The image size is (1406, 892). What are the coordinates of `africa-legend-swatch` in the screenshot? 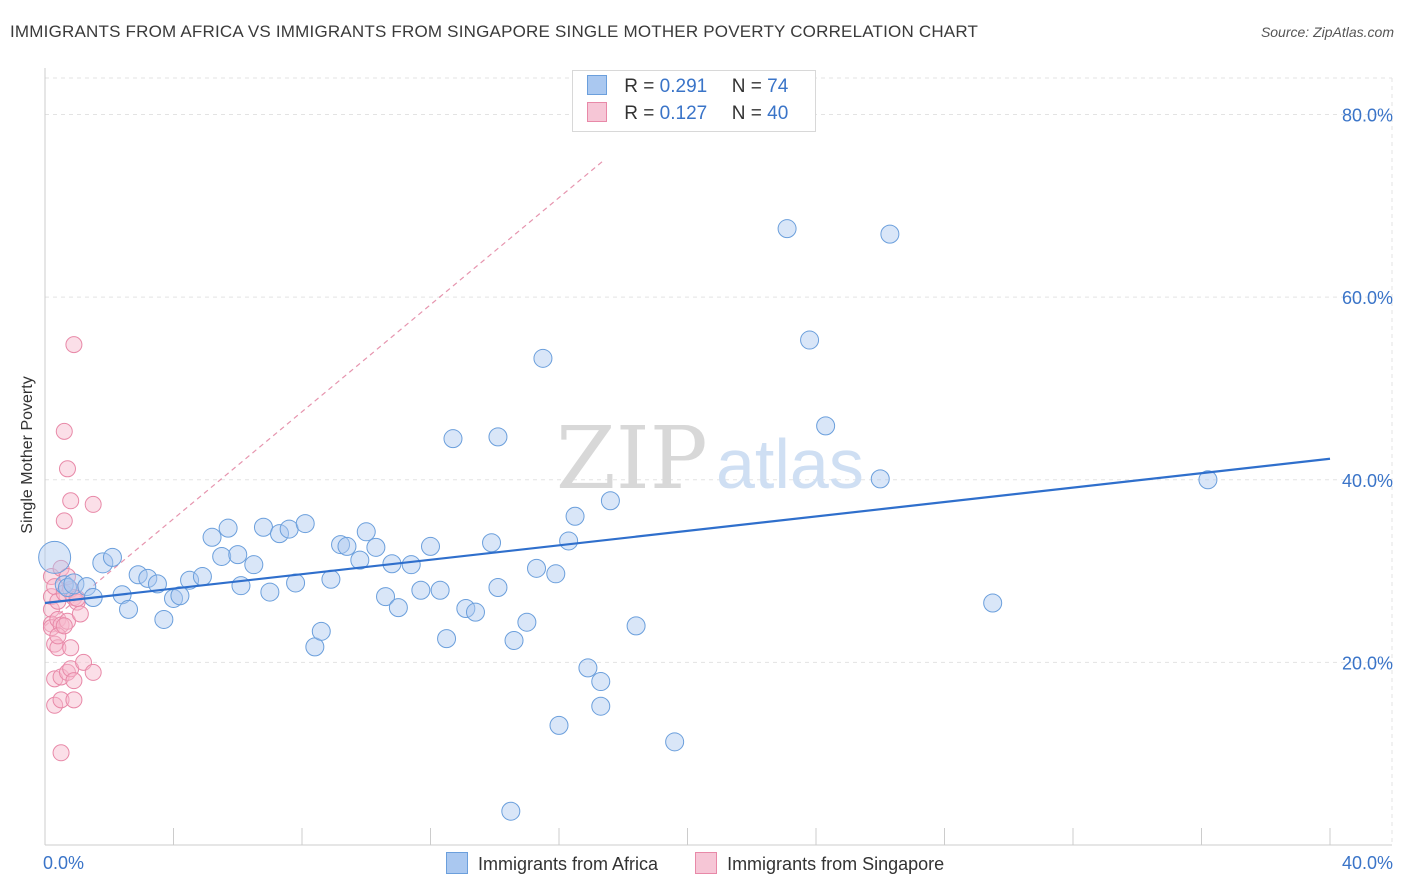 It's located at (457, 863).